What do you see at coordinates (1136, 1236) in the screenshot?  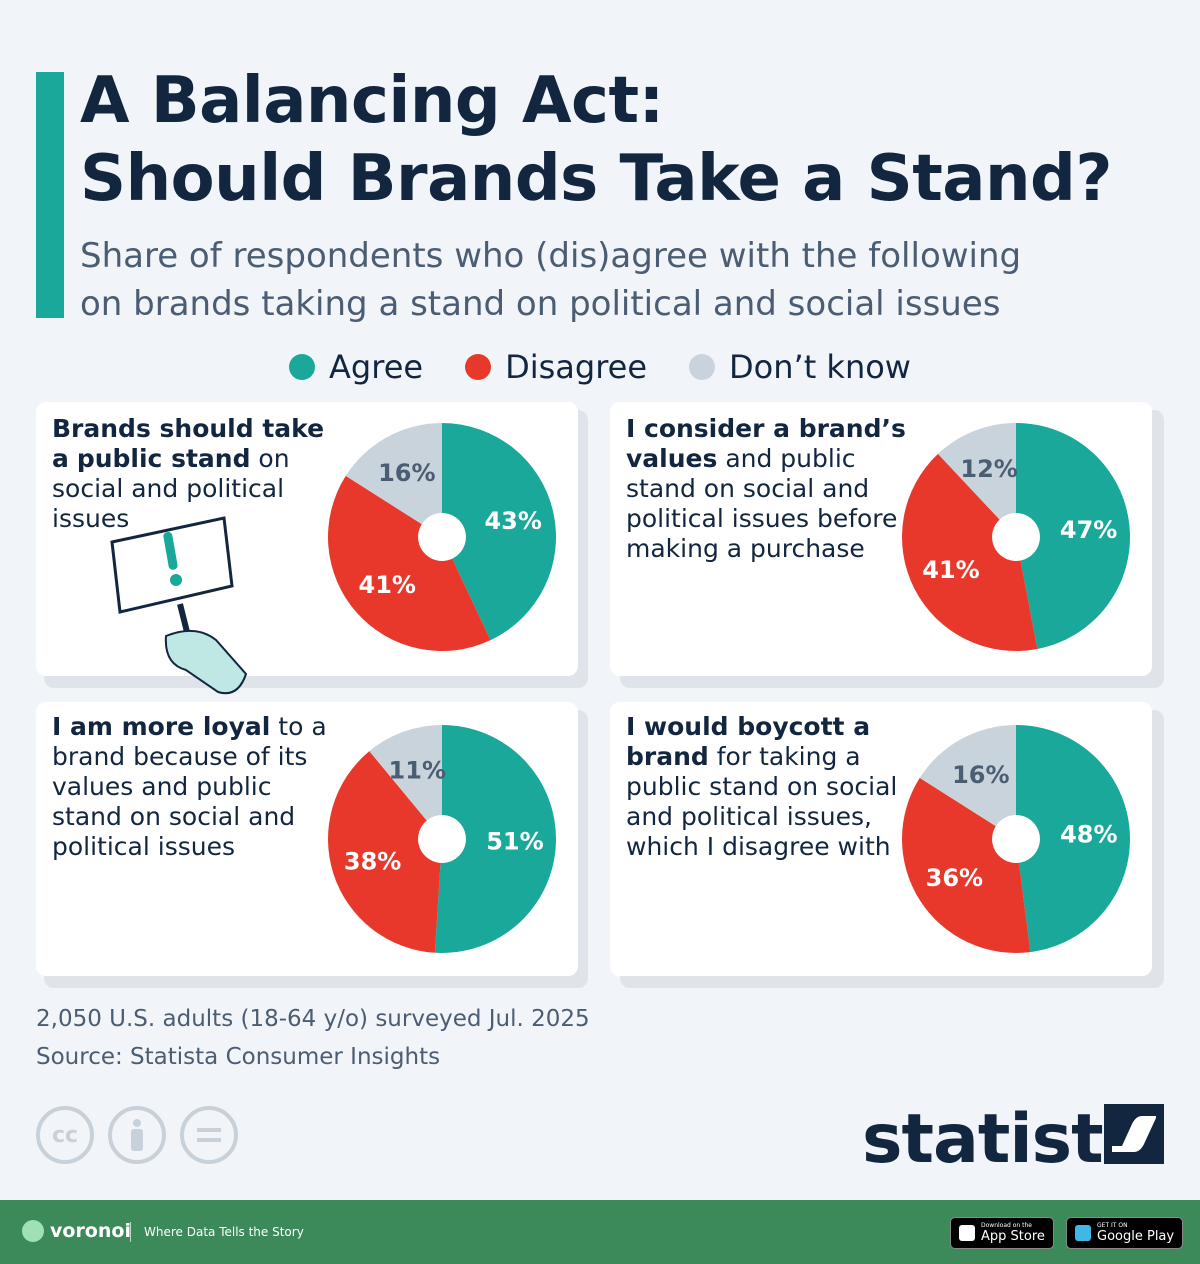 I see `google-play-label: Google Play` at bounding box center [1136, 1236].